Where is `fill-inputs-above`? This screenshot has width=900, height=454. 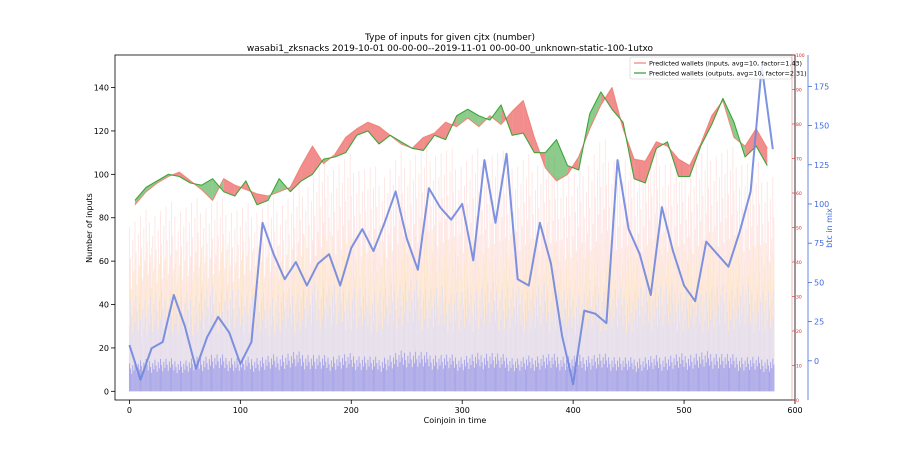 fill-inputs-above is located at coordinates (318, 160).